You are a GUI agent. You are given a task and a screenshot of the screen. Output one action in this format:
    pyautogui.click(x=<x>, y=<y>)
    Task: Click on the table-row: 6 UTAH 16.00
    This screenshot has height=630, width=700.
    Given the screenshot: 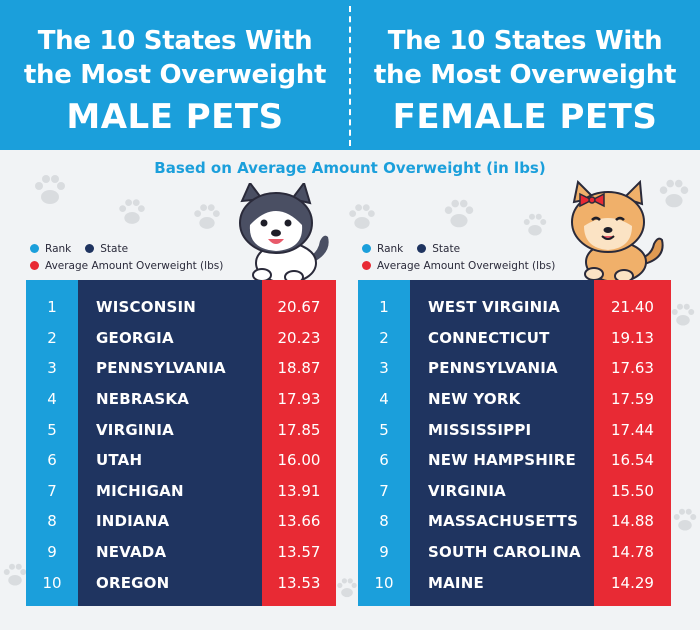 What is the action you would take?
    pyautogui.click(x=181, y=460)
    